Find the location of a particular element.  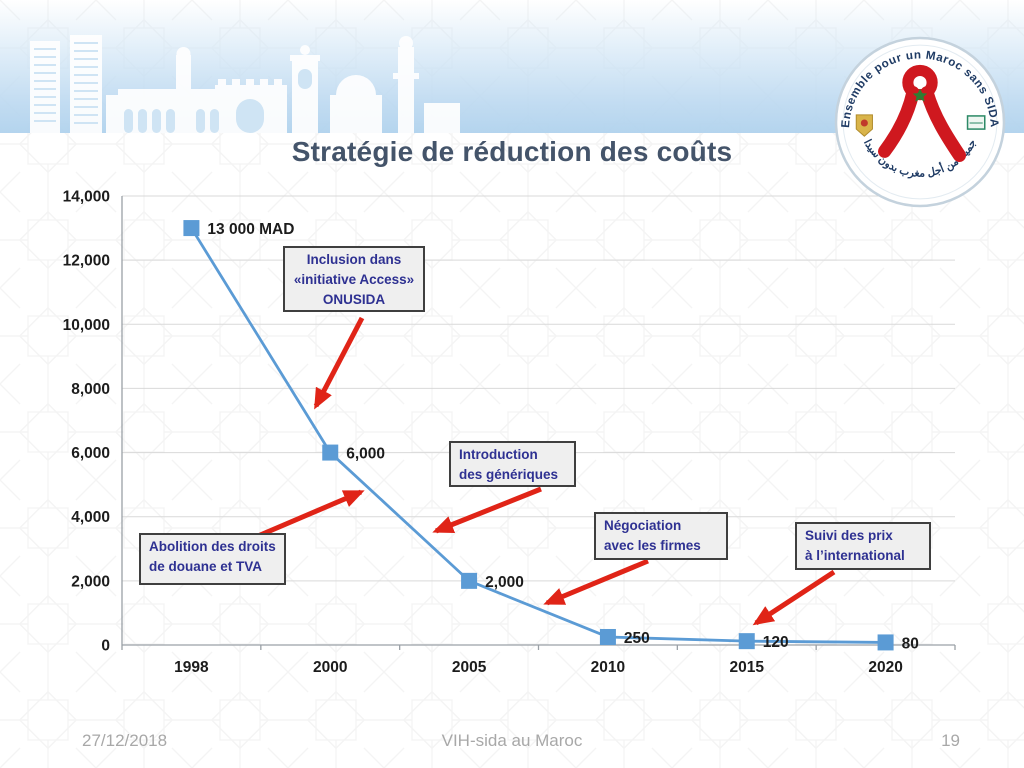

y-tick-label: 10,000 is located at coordinates (86, 325).